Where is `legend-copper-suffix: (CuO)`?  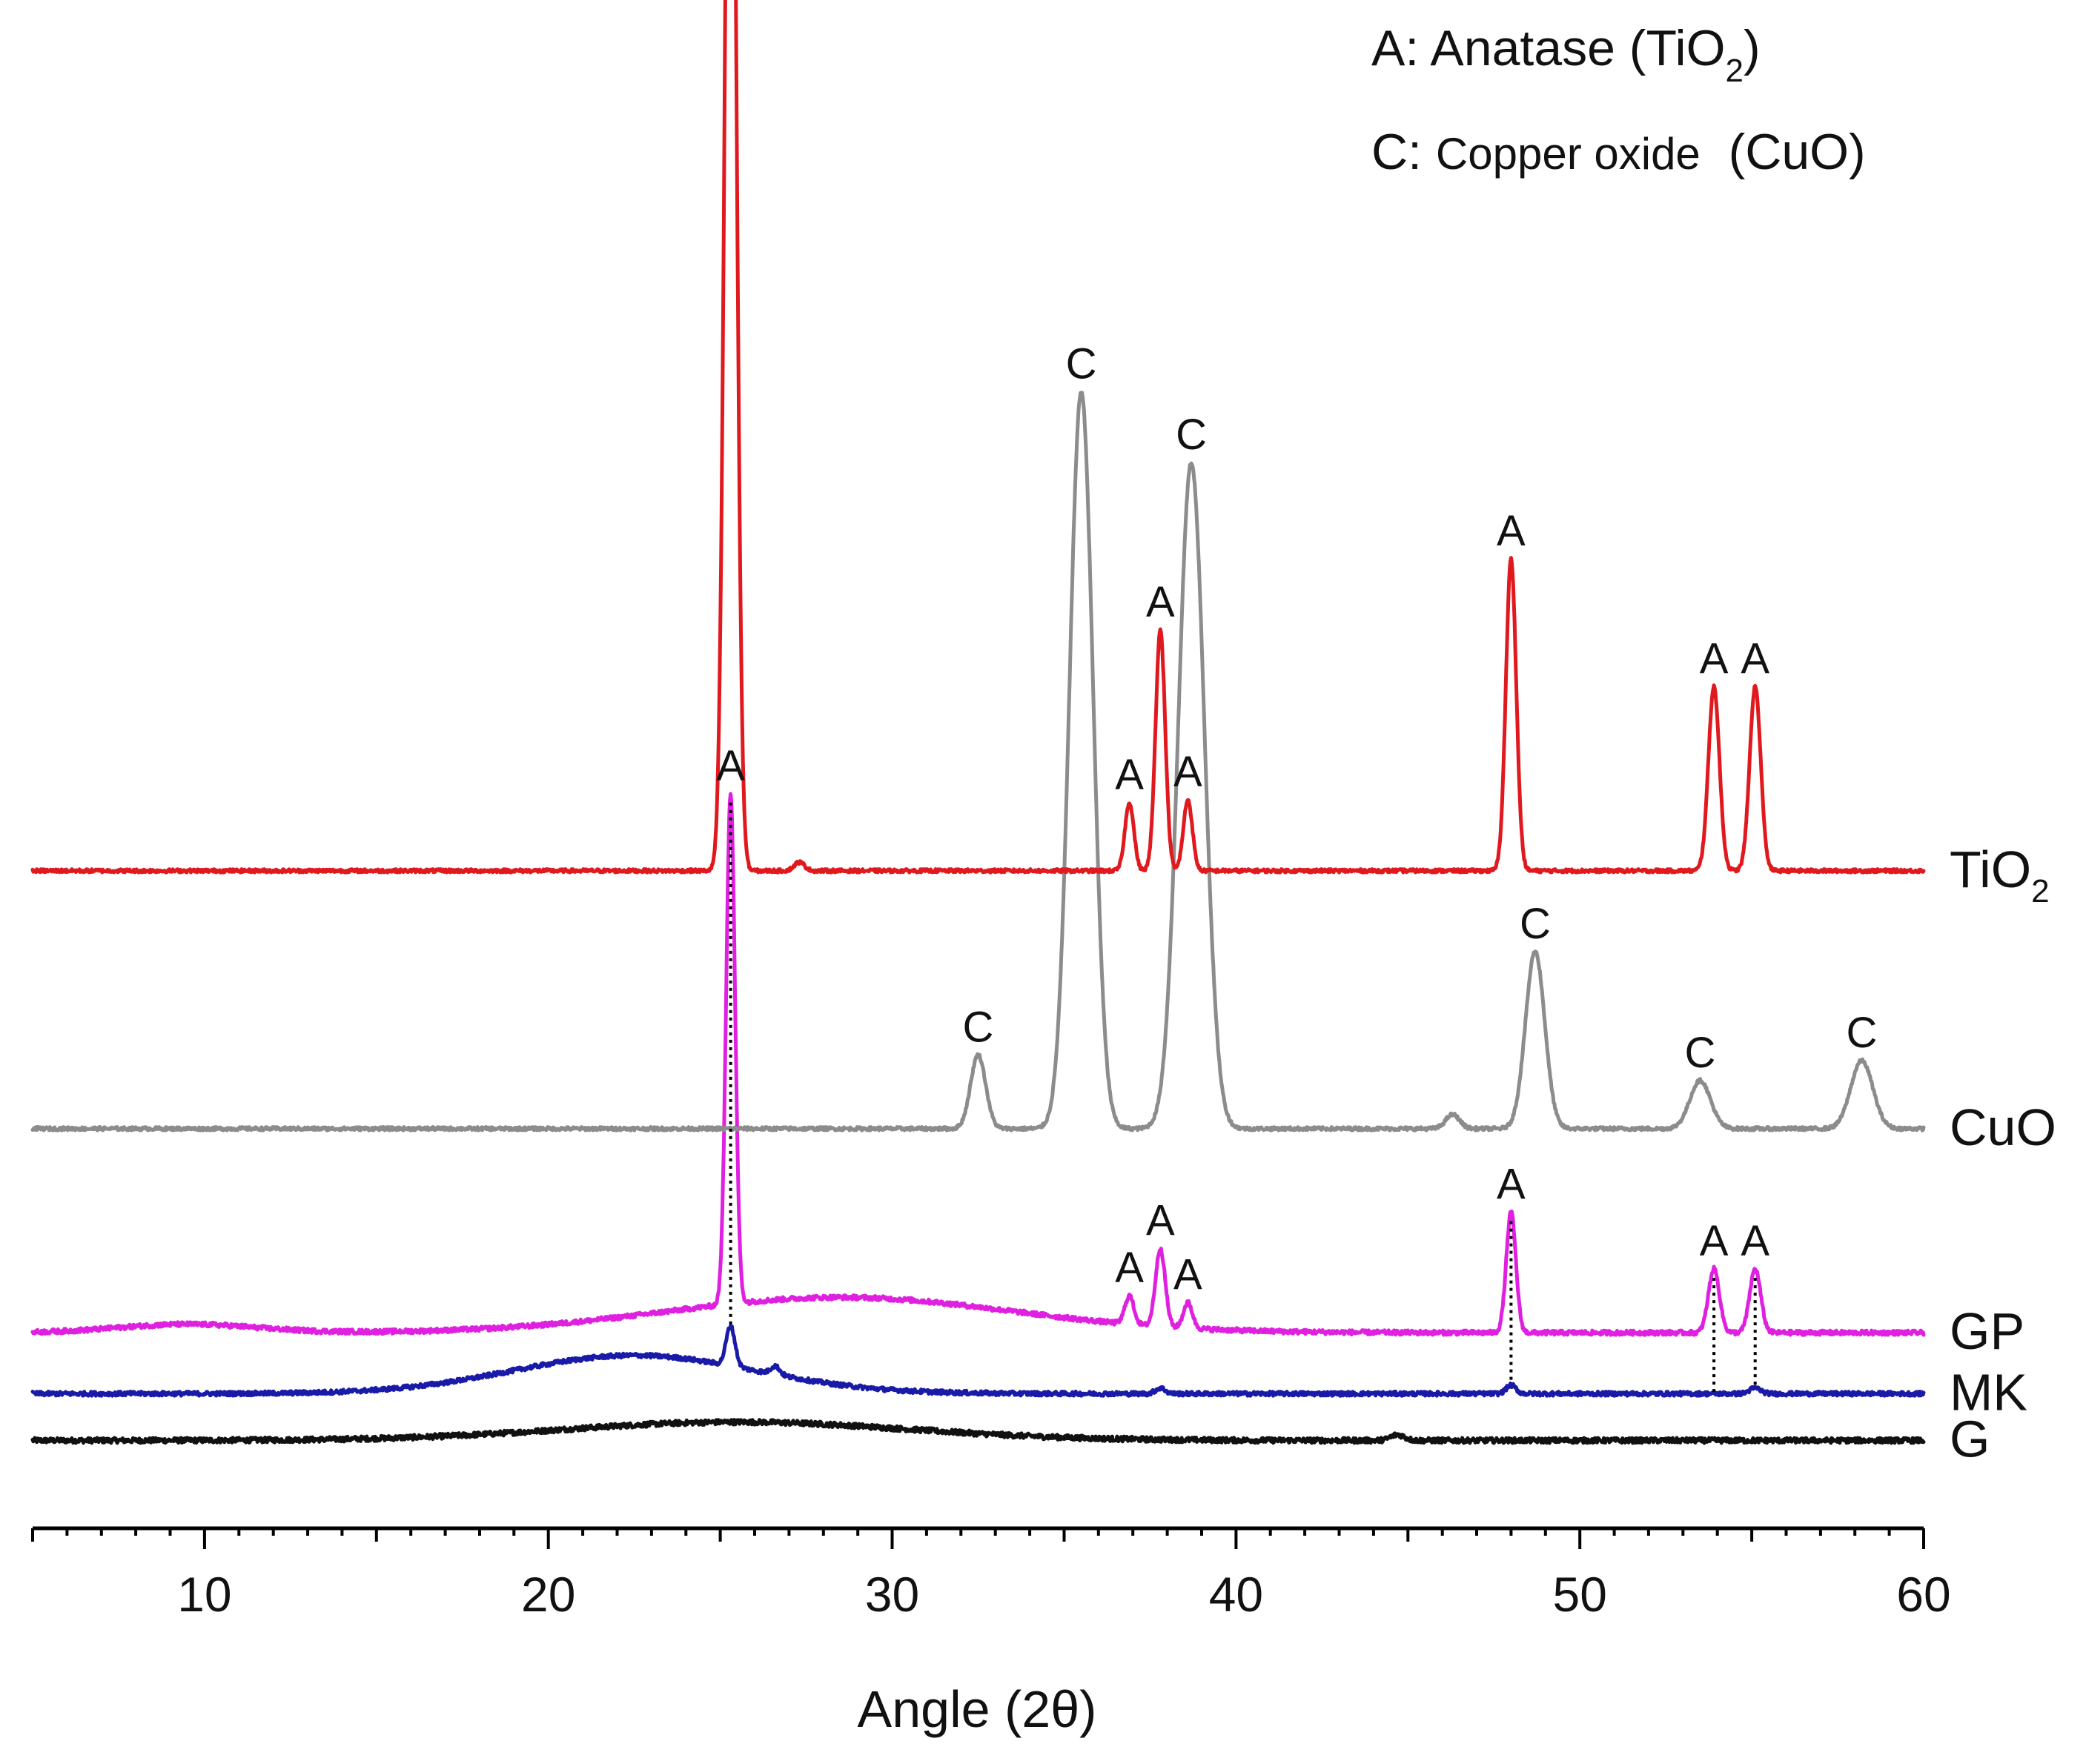
legend-copper-suffix: (CuO) is located at coordinates (1783, 152).